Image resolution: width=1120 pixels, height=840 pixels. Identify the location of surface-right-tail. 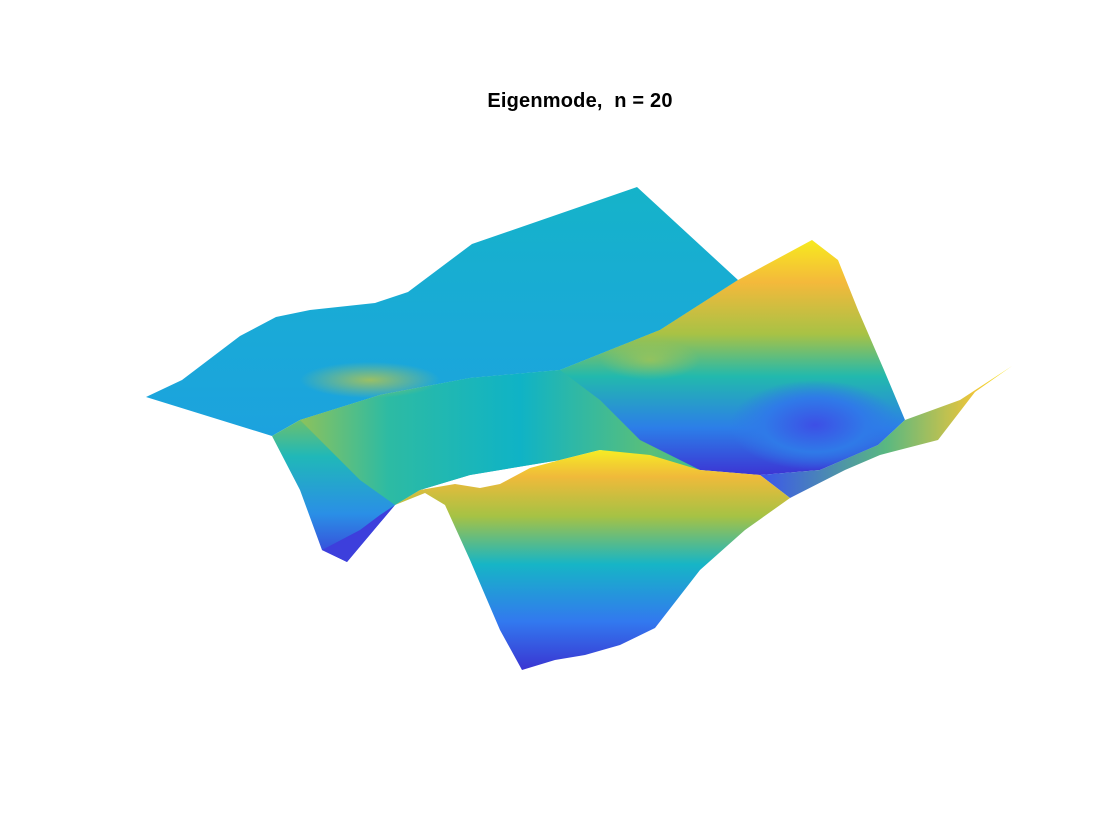
(886, 432).